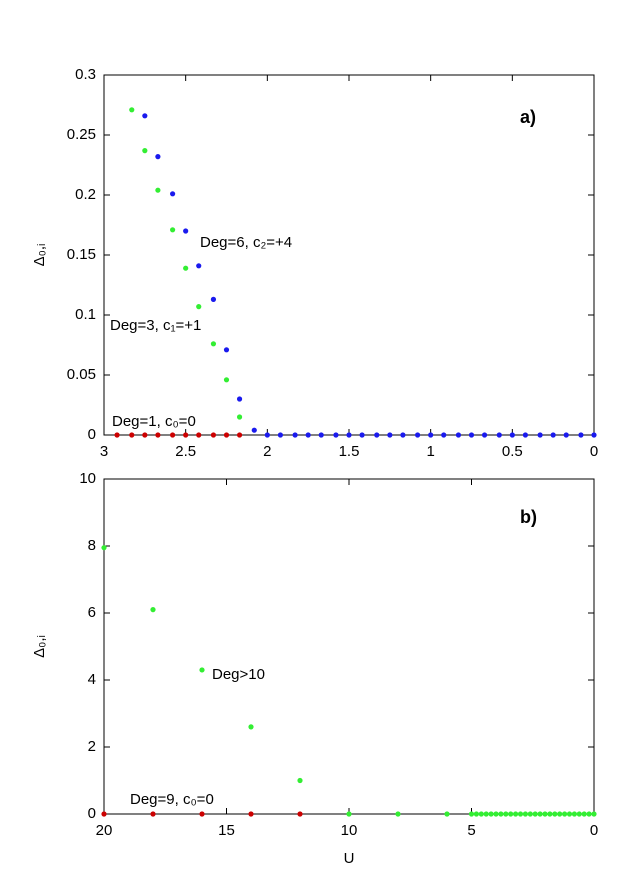  Describe the element at coordinates (238, 674) in the screenshot. I see `annotation: Deg>10` at that location.